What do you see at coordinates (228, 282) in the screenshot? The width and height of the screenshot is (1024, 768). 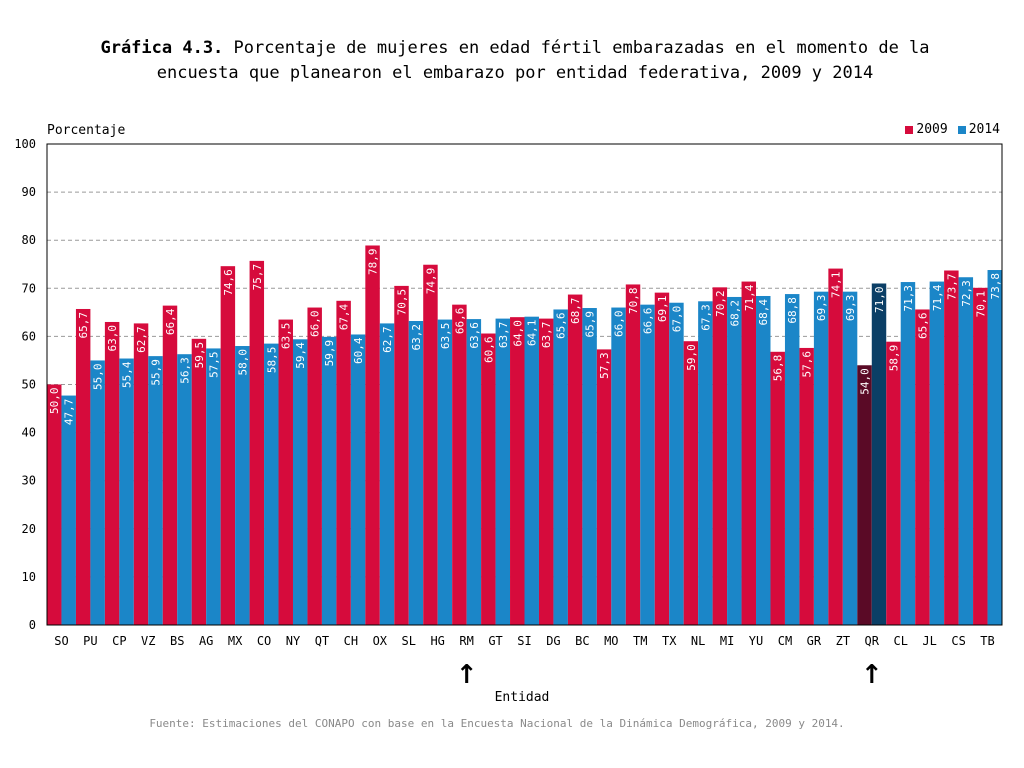 I see `data-label-2009-MX: 74,6` at bounding box center [228, 282].